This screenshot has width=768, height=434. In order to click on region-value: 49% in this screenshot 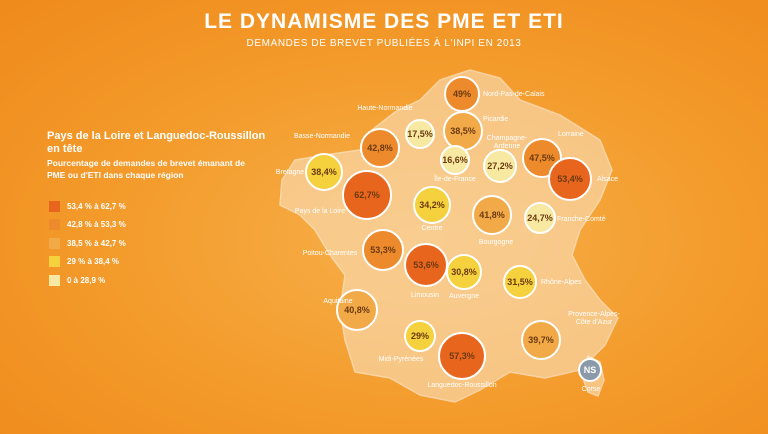, I will do `click(462, 94)`.